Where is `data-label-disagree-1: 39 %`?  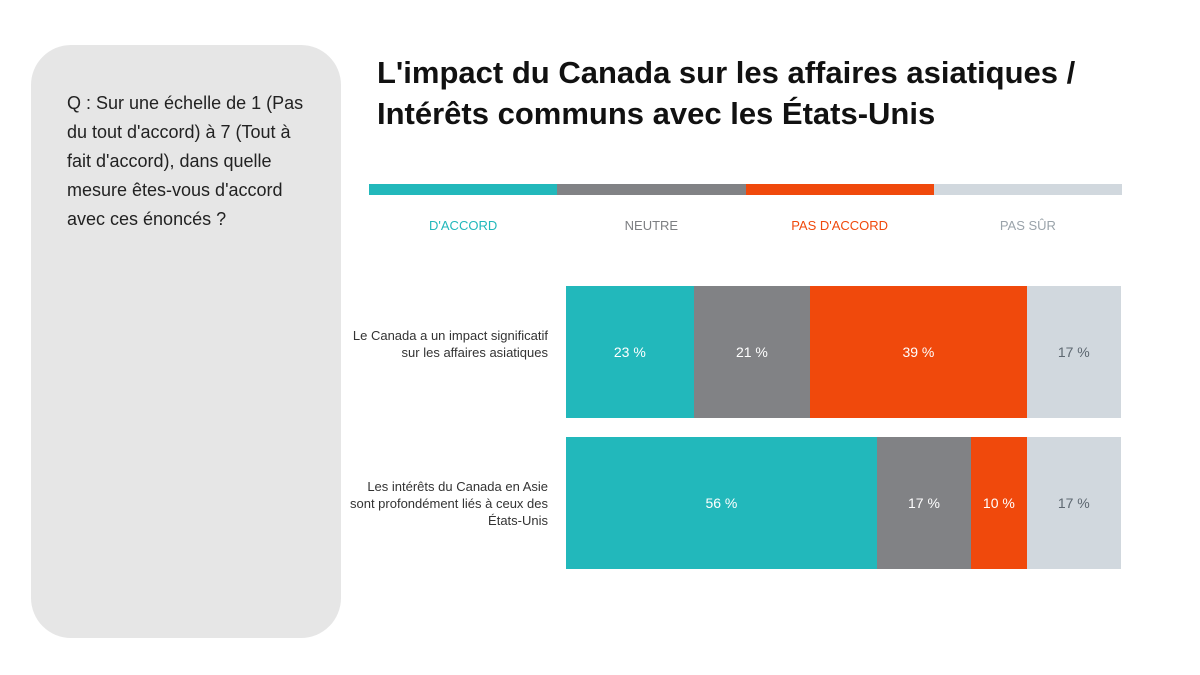
data-label-disagree-1: 39 % is located at coordinates (918, 352).